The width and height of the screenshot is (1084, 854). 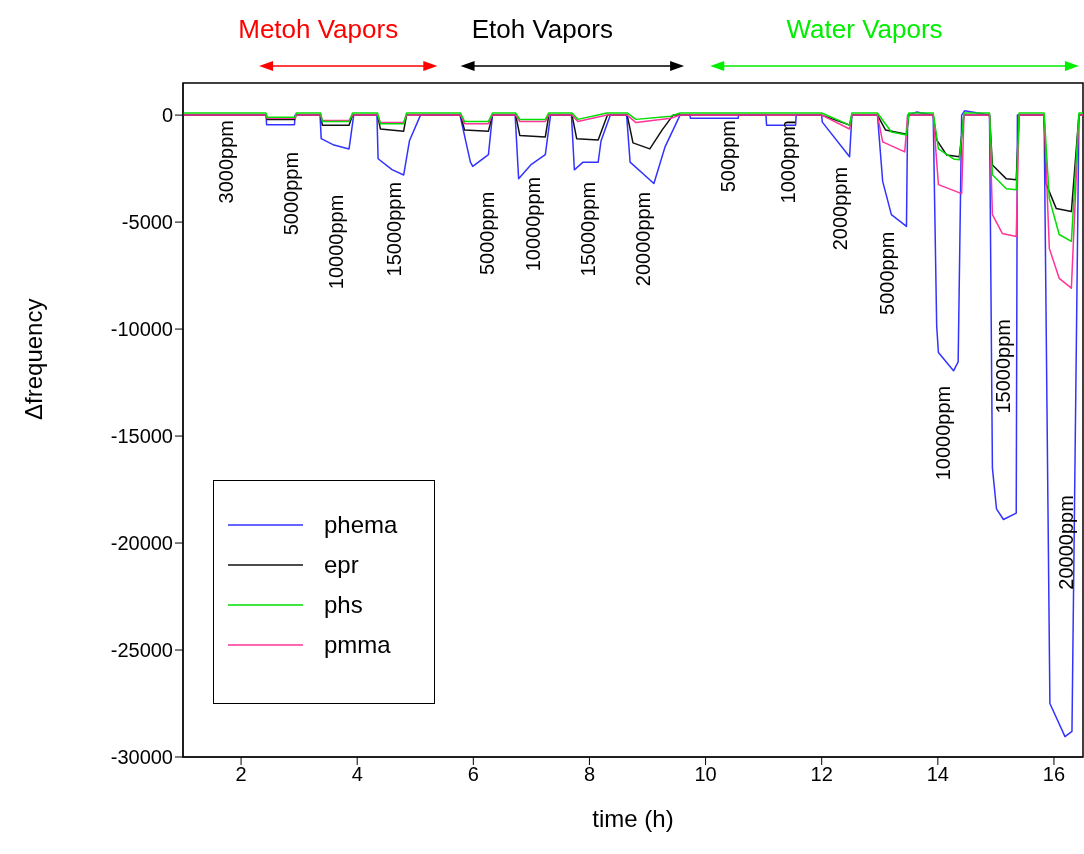 I want to click on legend-label: phs, so click(x=343, y=605).